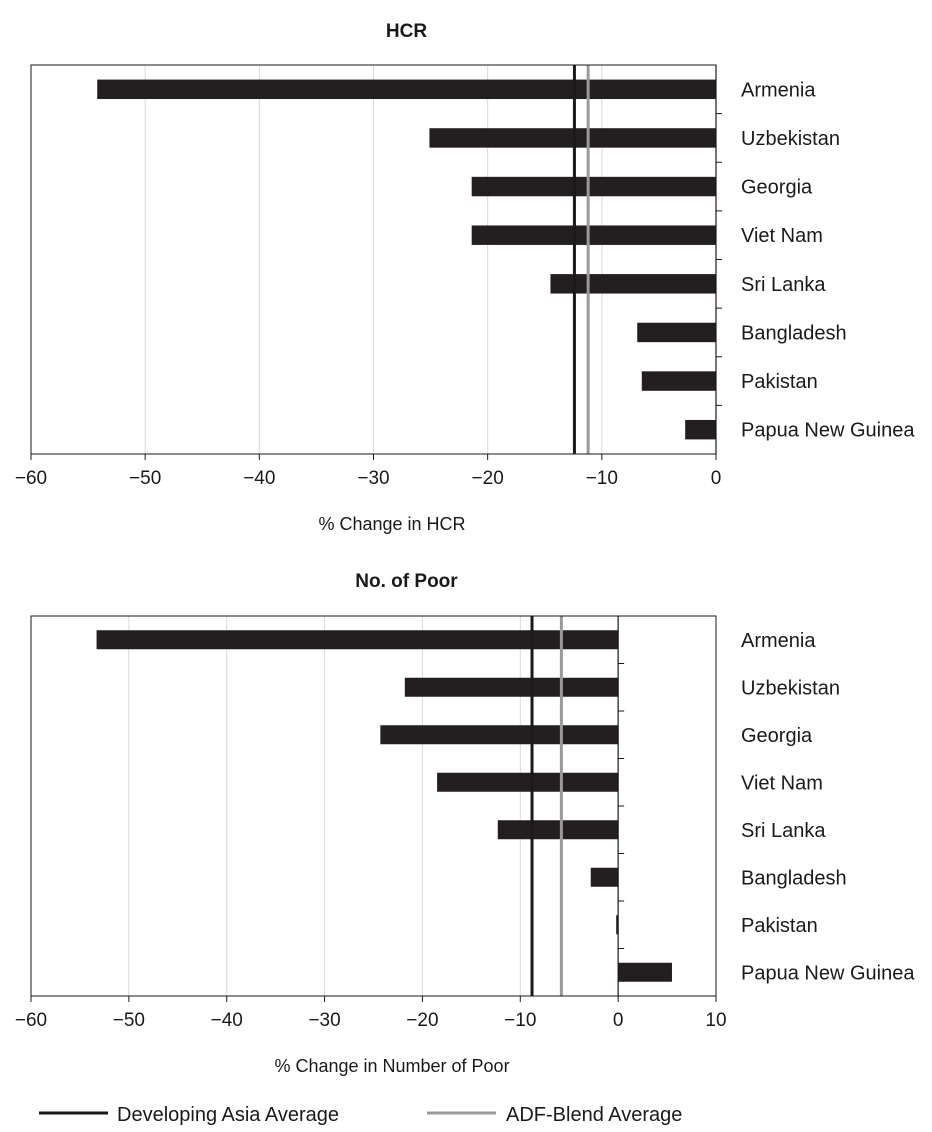 This screenshot has height=1132, width=932. I want to click on x-axis-label: % Change in Number of Poor, so click(391, 1066).